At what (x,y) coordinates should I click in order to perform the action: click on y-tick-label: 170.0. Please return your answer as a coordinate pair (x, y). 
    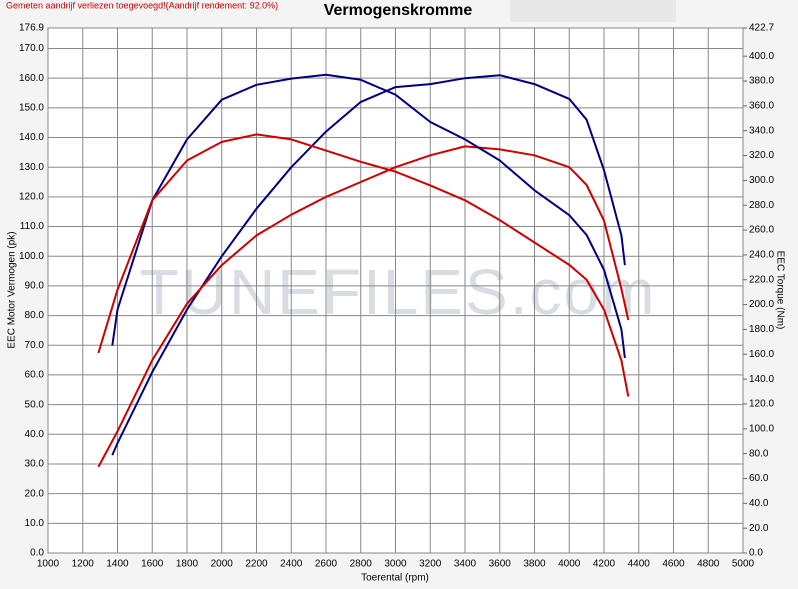
    Looking at the image, I should click on (31, 48).